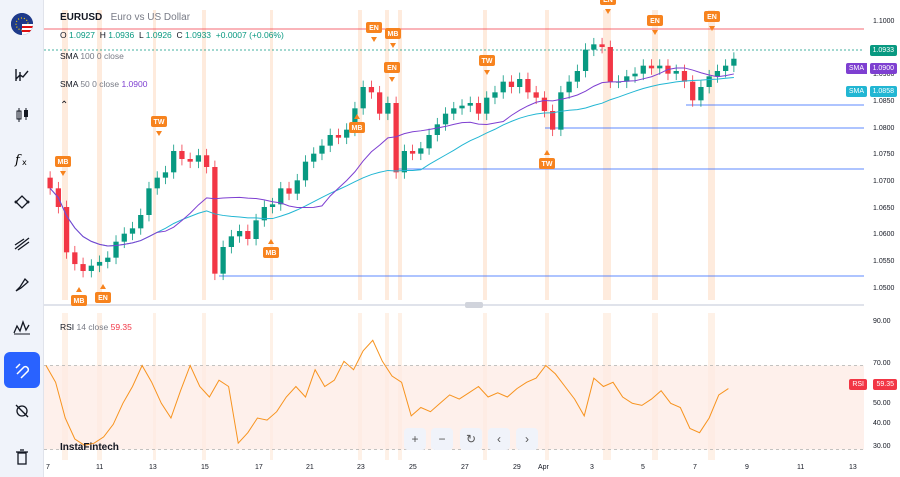 Image resolution: width=900 pixels, height=477 pixels. I want to click on price-tick: 1.0750, so click(884, 155).